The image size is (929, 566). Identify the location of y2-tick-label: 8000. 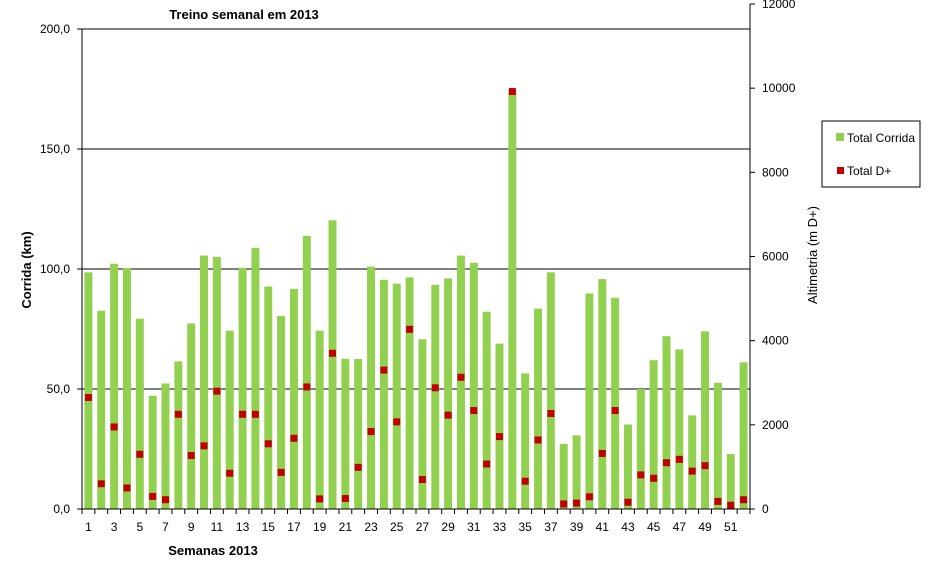
(775, 172).